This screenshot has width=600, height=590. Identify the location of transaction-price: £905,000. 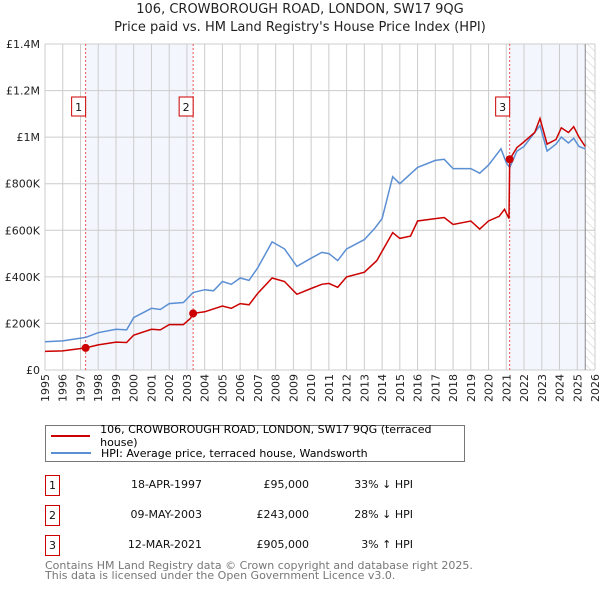
(283, 544).